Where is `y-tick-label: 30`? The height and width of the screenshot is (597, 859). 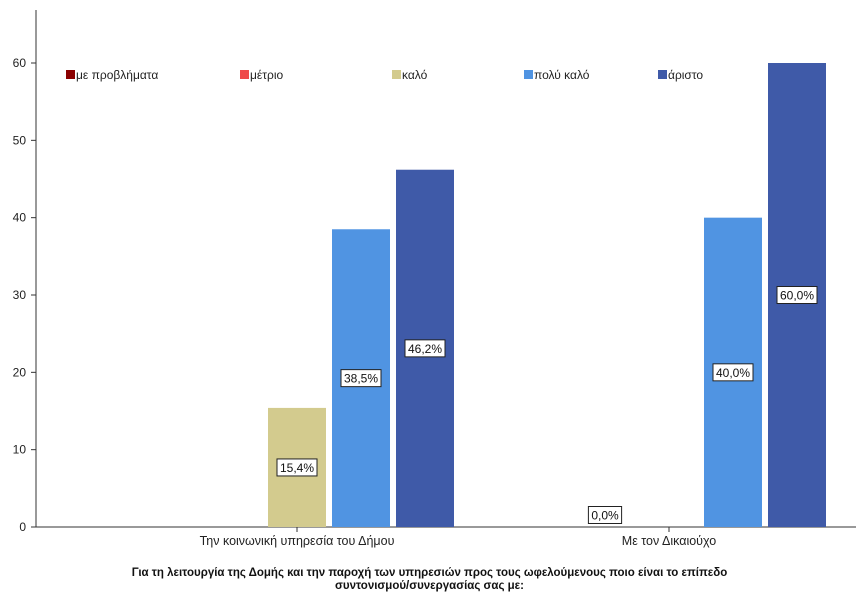 y-tick-label: 30 is located at coordinates (20, 295).